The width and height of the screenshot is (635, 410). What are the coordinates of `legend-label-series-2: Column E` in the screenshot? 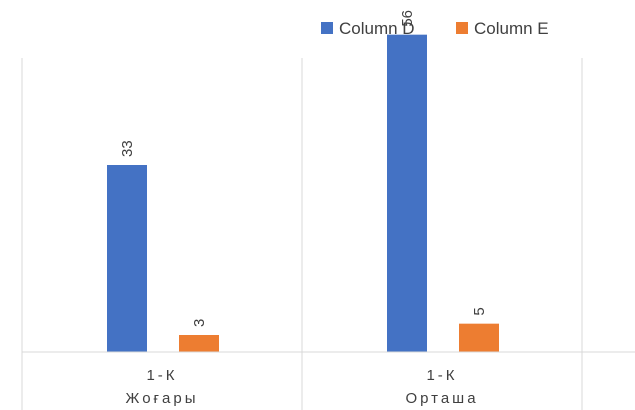 It's located at (511, 28).